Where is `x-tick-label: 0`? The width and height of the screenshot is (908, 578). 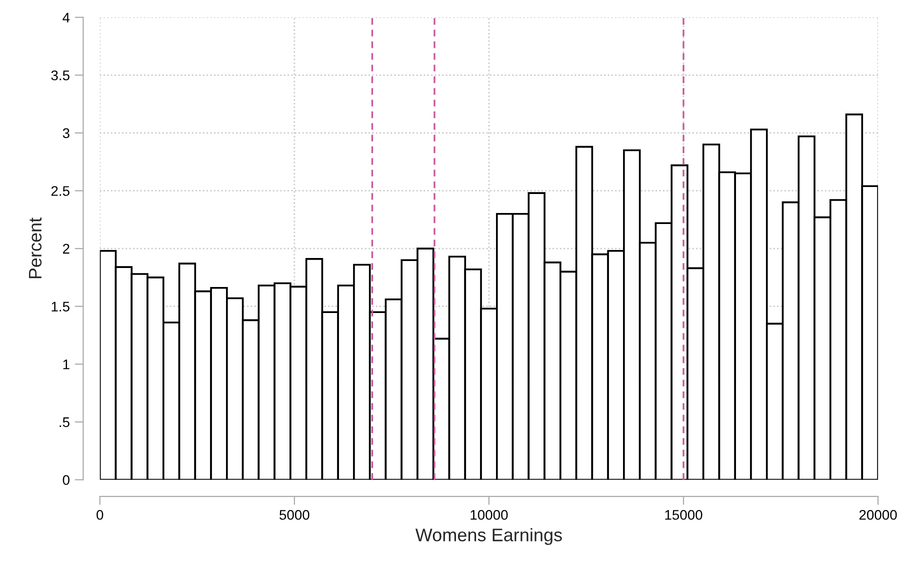 x-tick-label: 0 is located at coordinates (100, 515).